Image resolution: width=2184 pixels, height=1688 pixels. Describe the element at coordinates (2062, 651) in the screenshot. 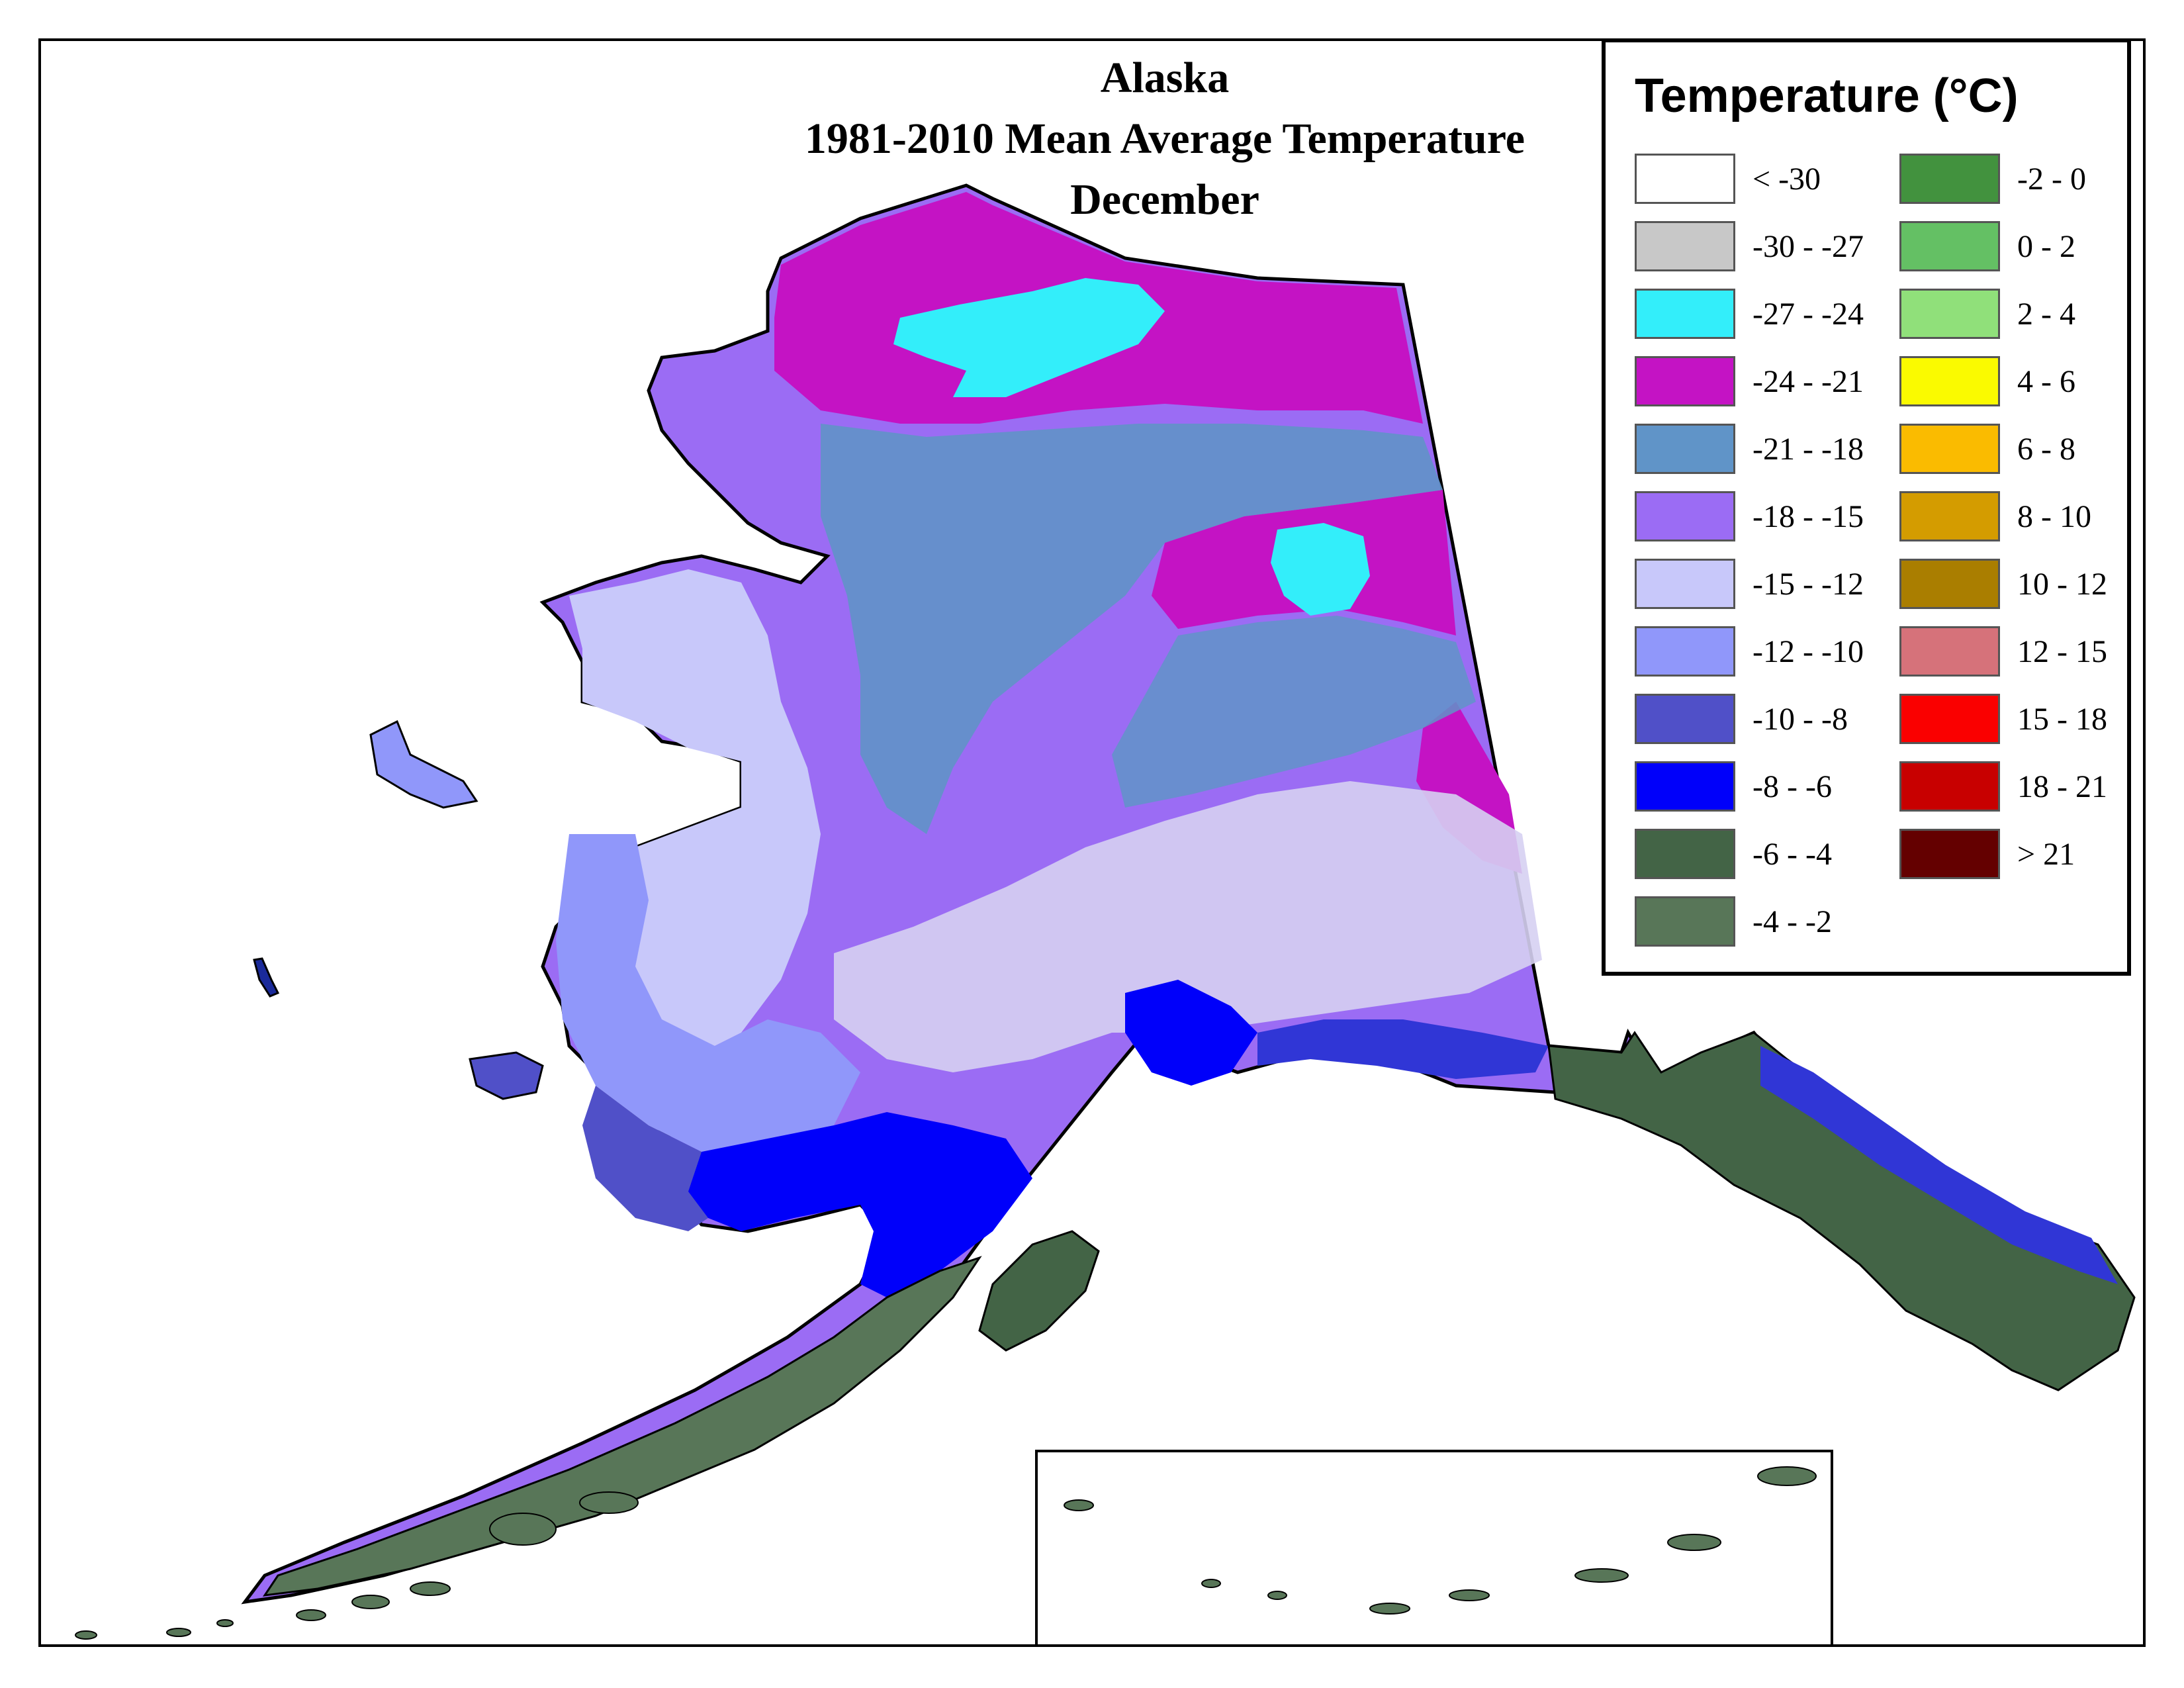

I see `legend-label: 12 - 15` at that location.